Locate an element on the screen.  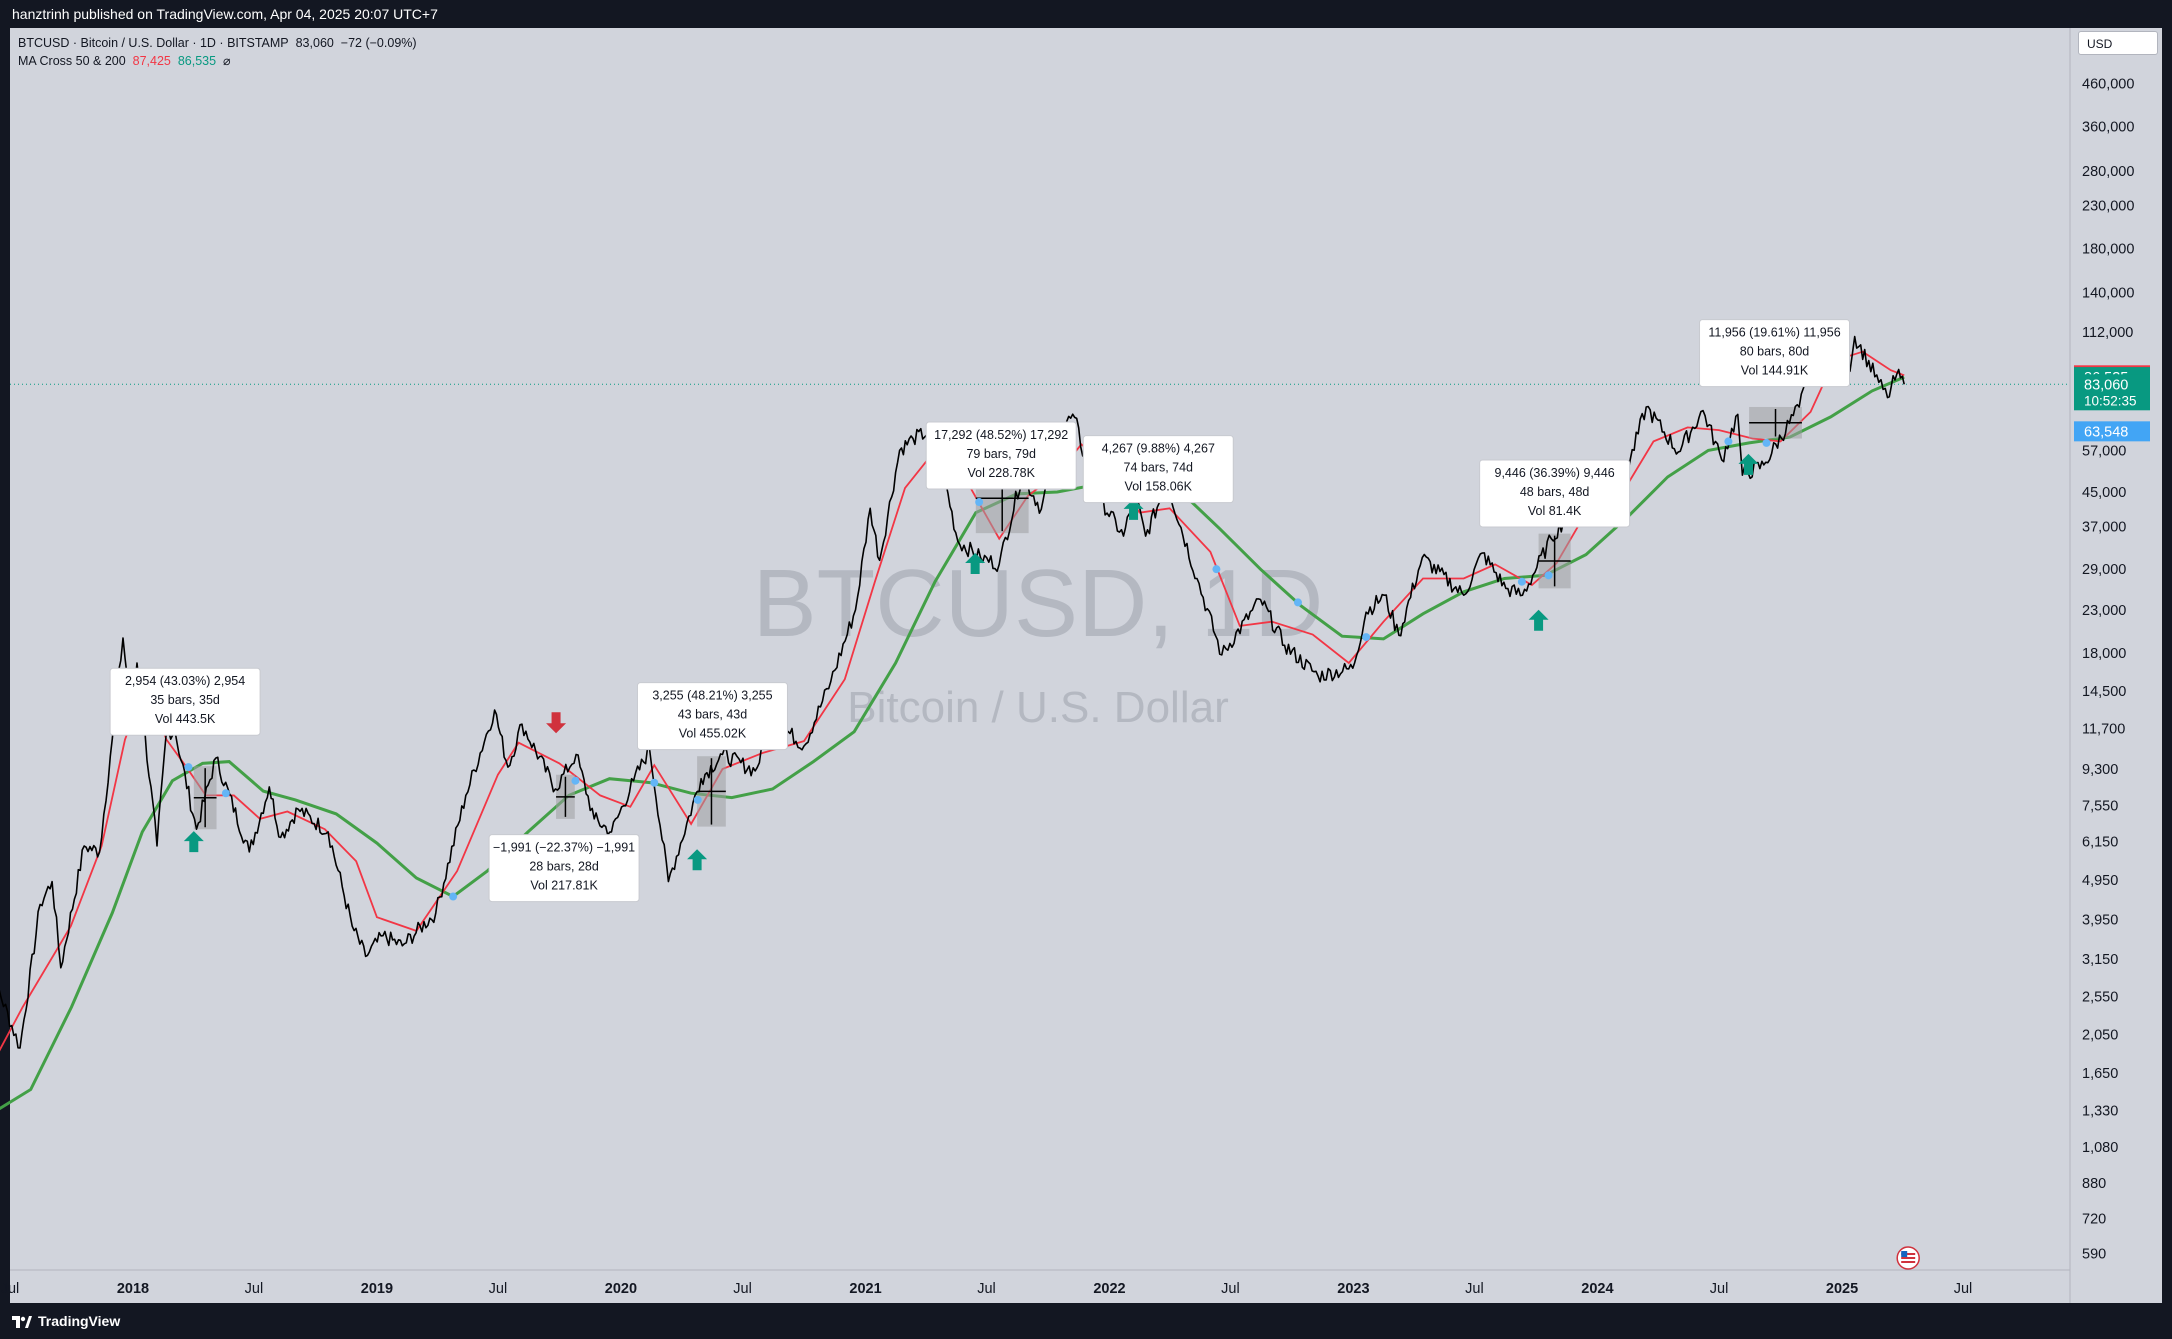
price-tick-label: 1,330 is located at coordinates (2100, 1112).